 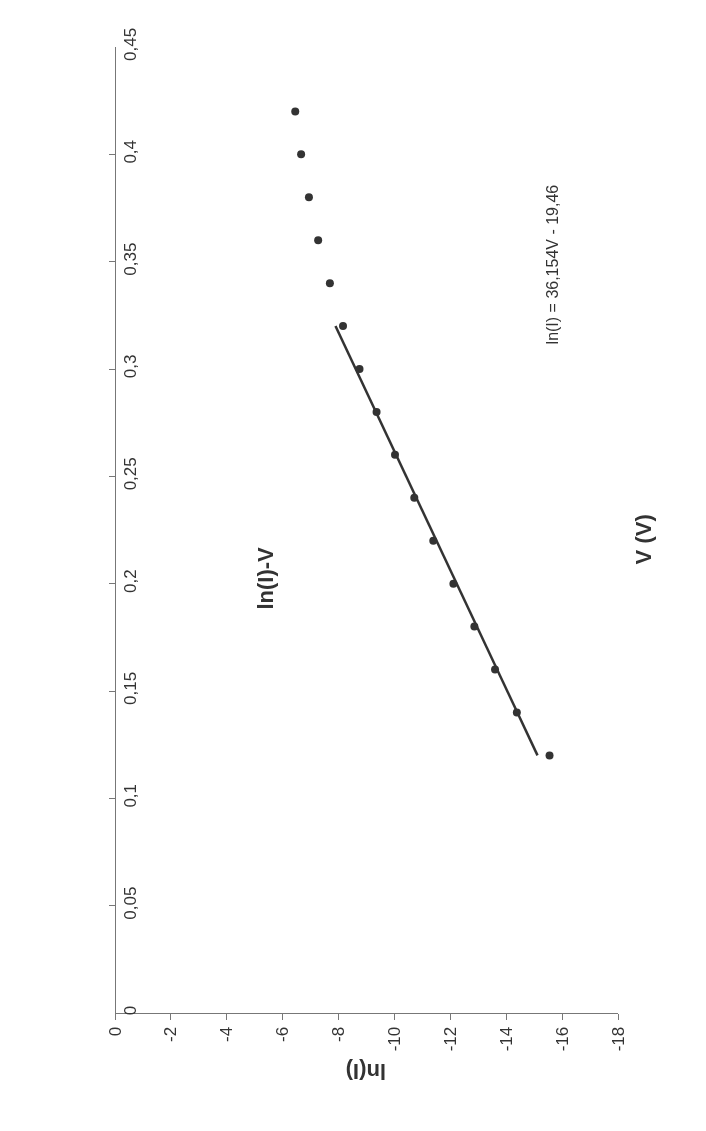 I want to click on y-tick-label: 0,1, so click(x=131, y=795).